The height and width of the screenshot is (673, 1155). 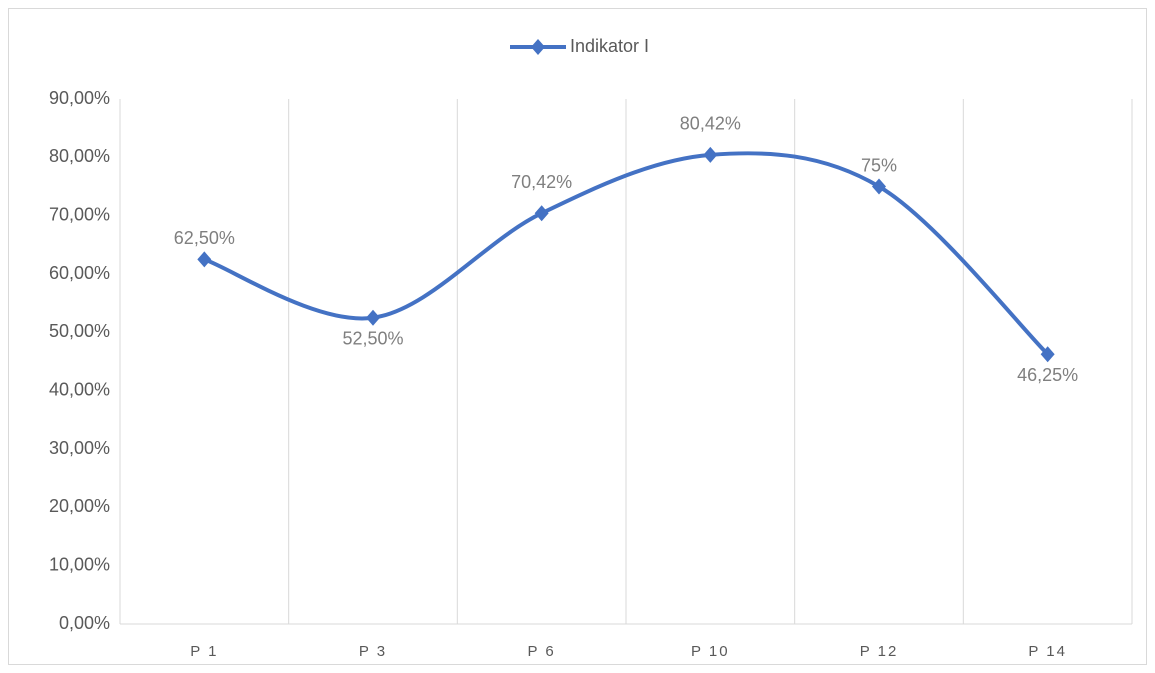 I want to click on y-tick-label: 30,00%, so click(x=79, y=448).